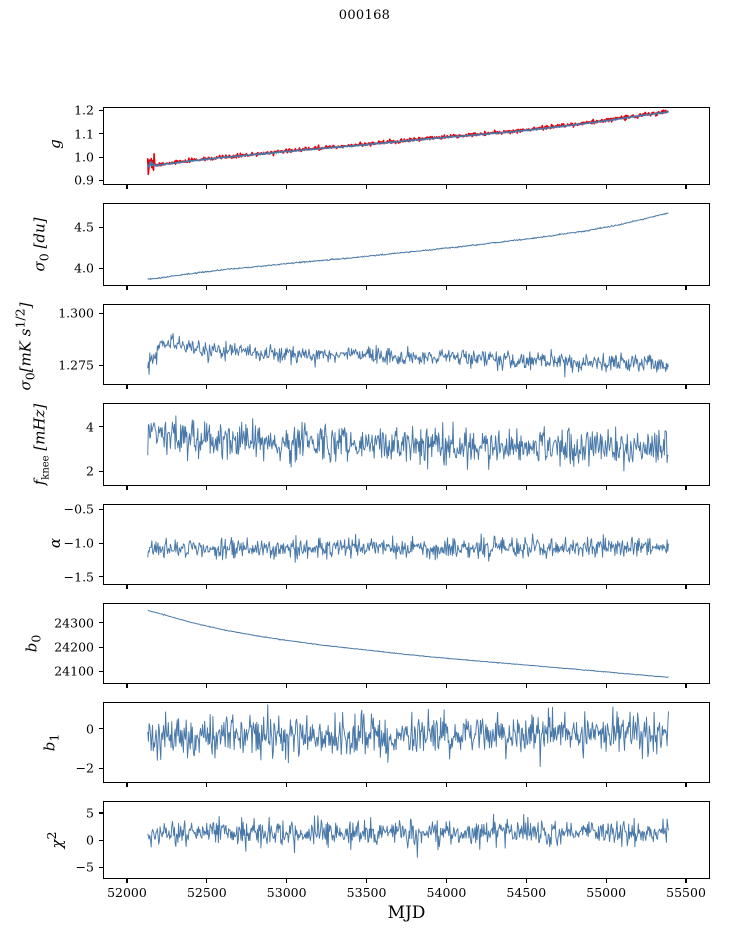  I want to click on y-axis-chi2: 5 0 −5, so click(51, 840).